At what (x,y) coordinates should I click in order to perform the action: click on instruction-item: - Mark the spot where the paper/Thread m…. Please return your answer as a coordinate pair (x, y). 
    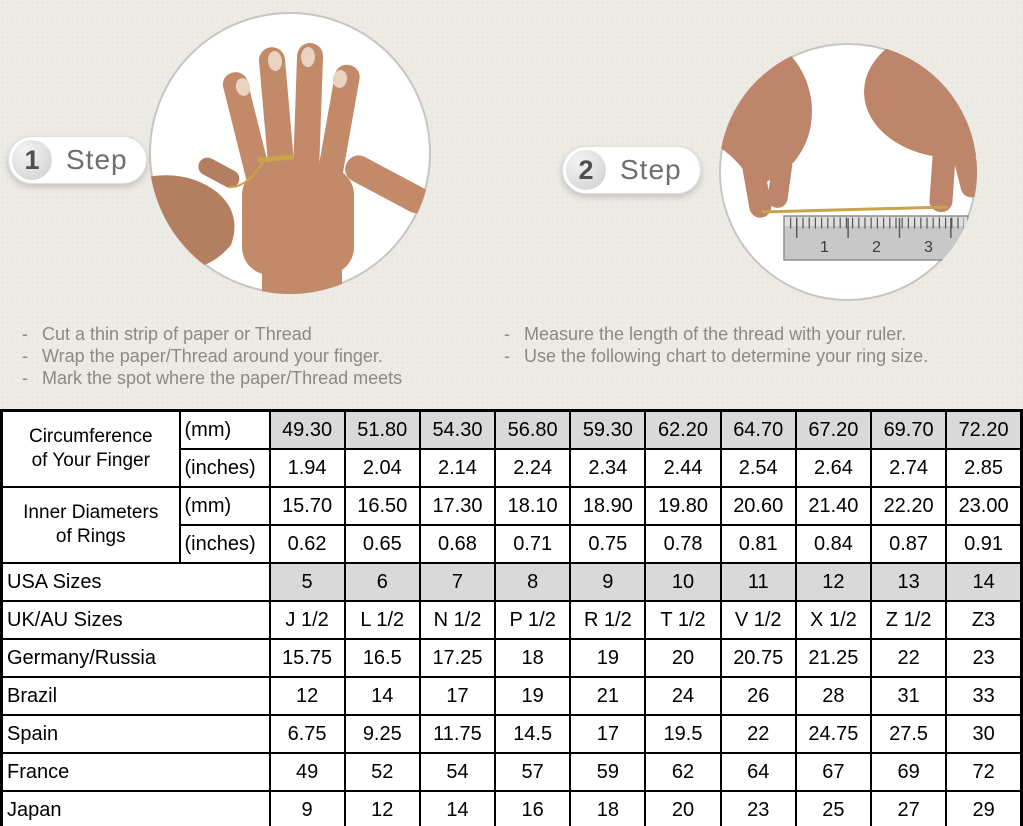
    Looking at the image, I should click on (211, 378).